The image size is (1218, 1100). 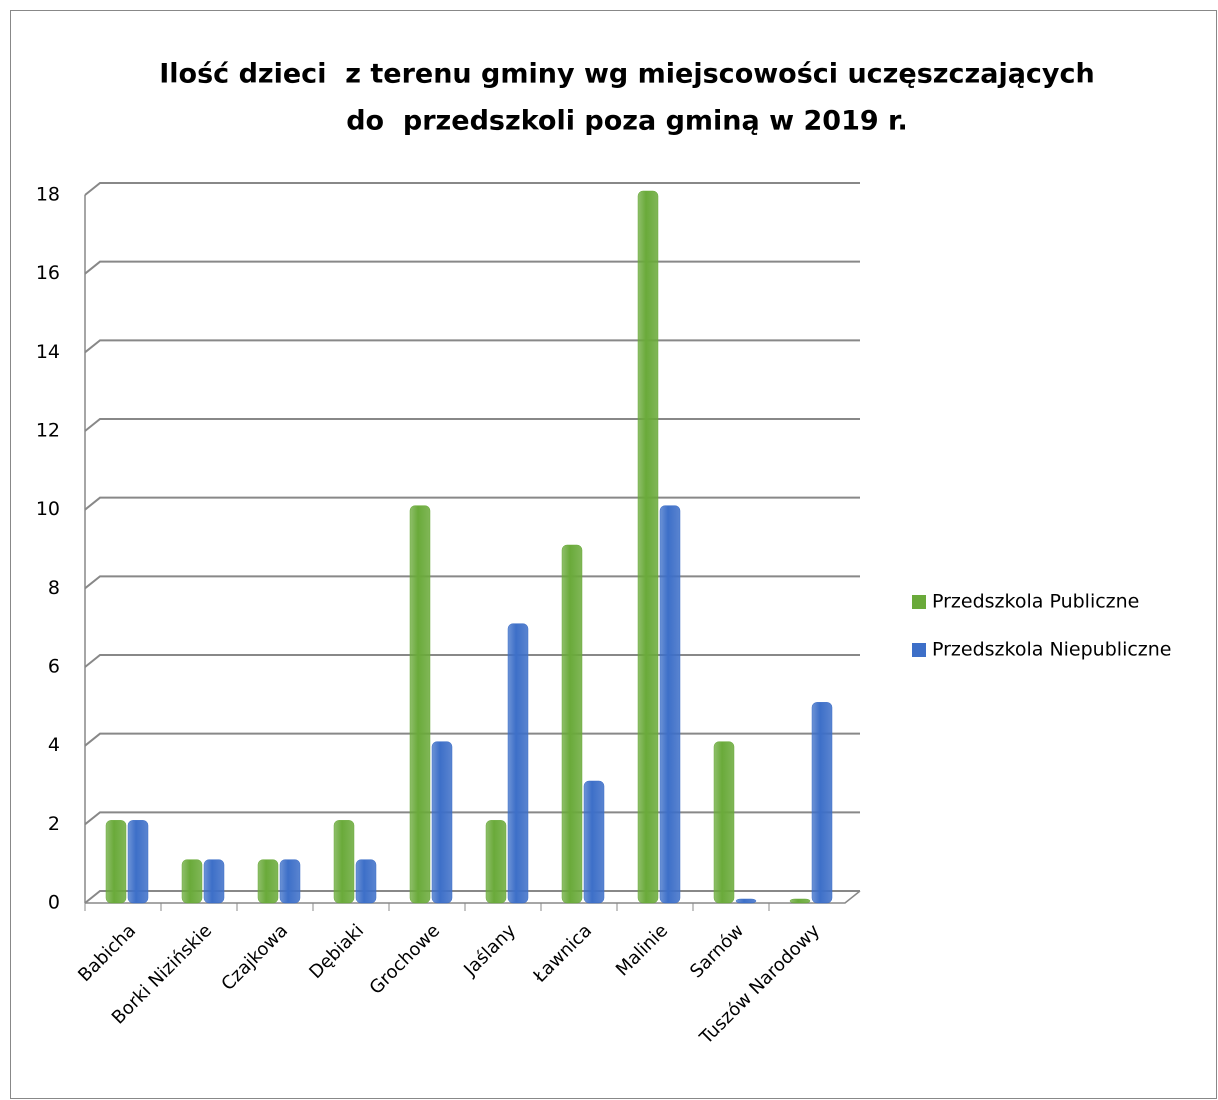 I want to click on y-tick-label: 2, so click(x=54, y=824).